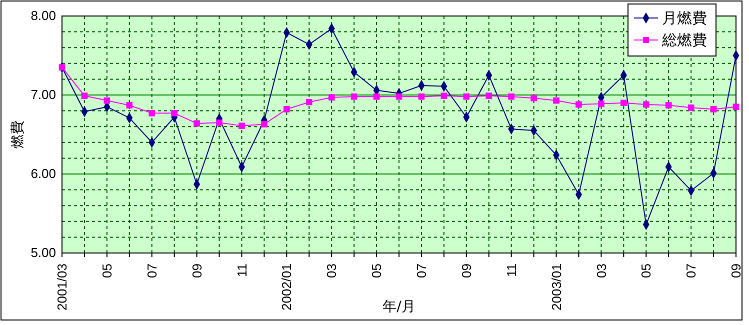 This screenshot has width=749, height=325. What do you see at coordinates (43, 94) in the screenshot?
I see `y-tick-label: 7.00` at bounding box center [43, 94].